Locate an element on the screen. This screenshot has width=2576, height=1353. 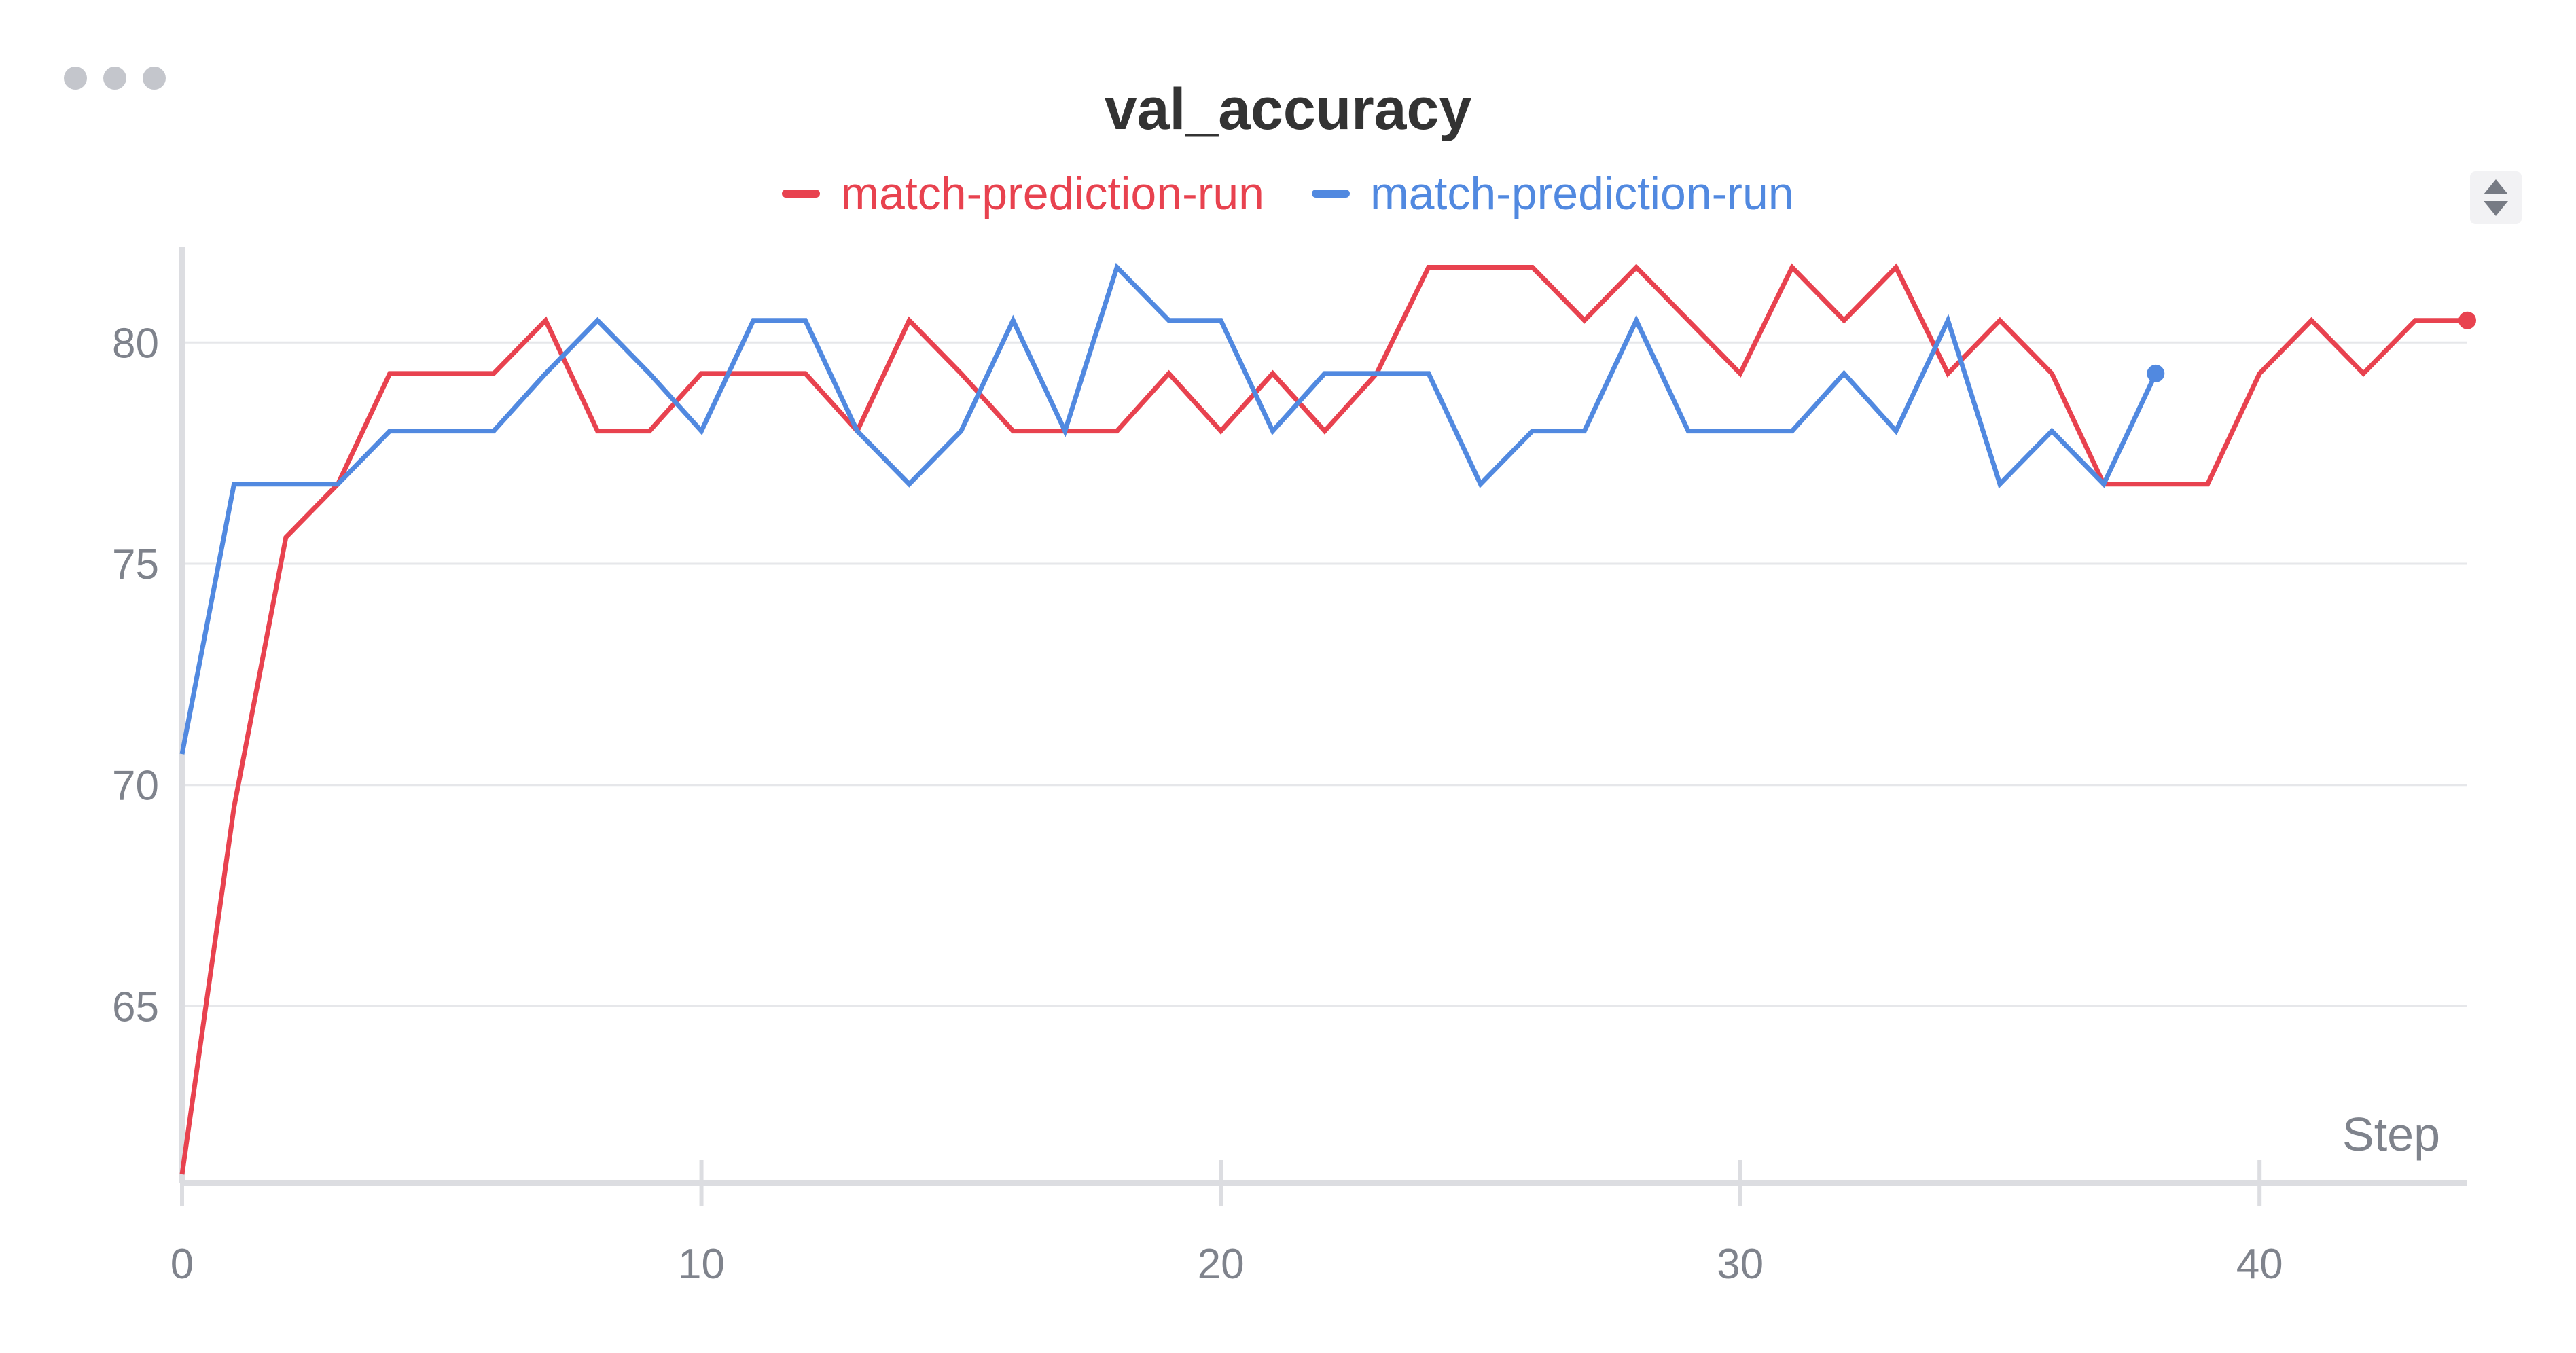
x-tick-label: 10 is located at coordinates (701, 1264).